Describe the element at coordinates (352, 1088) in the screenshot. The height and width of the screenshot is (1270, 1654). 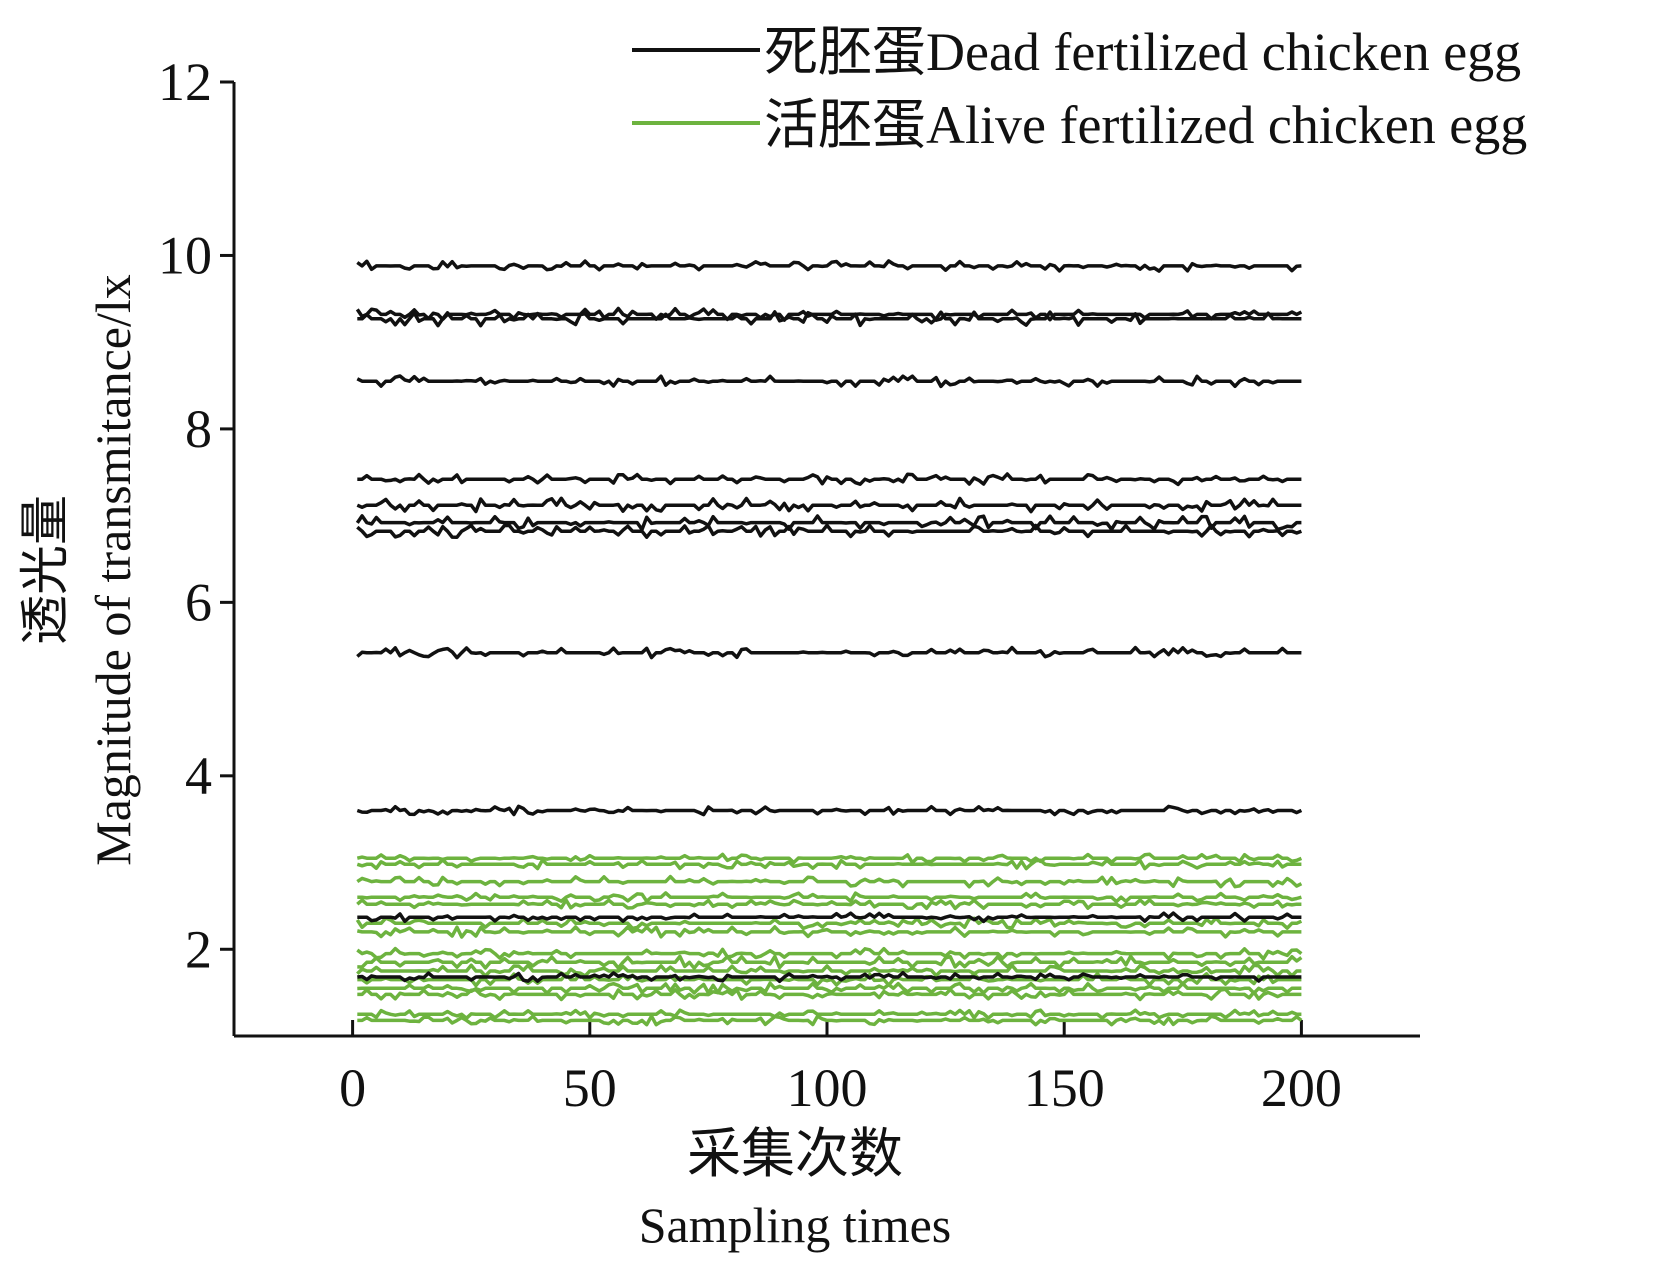
I see `x-tick-label: 0` at that location.